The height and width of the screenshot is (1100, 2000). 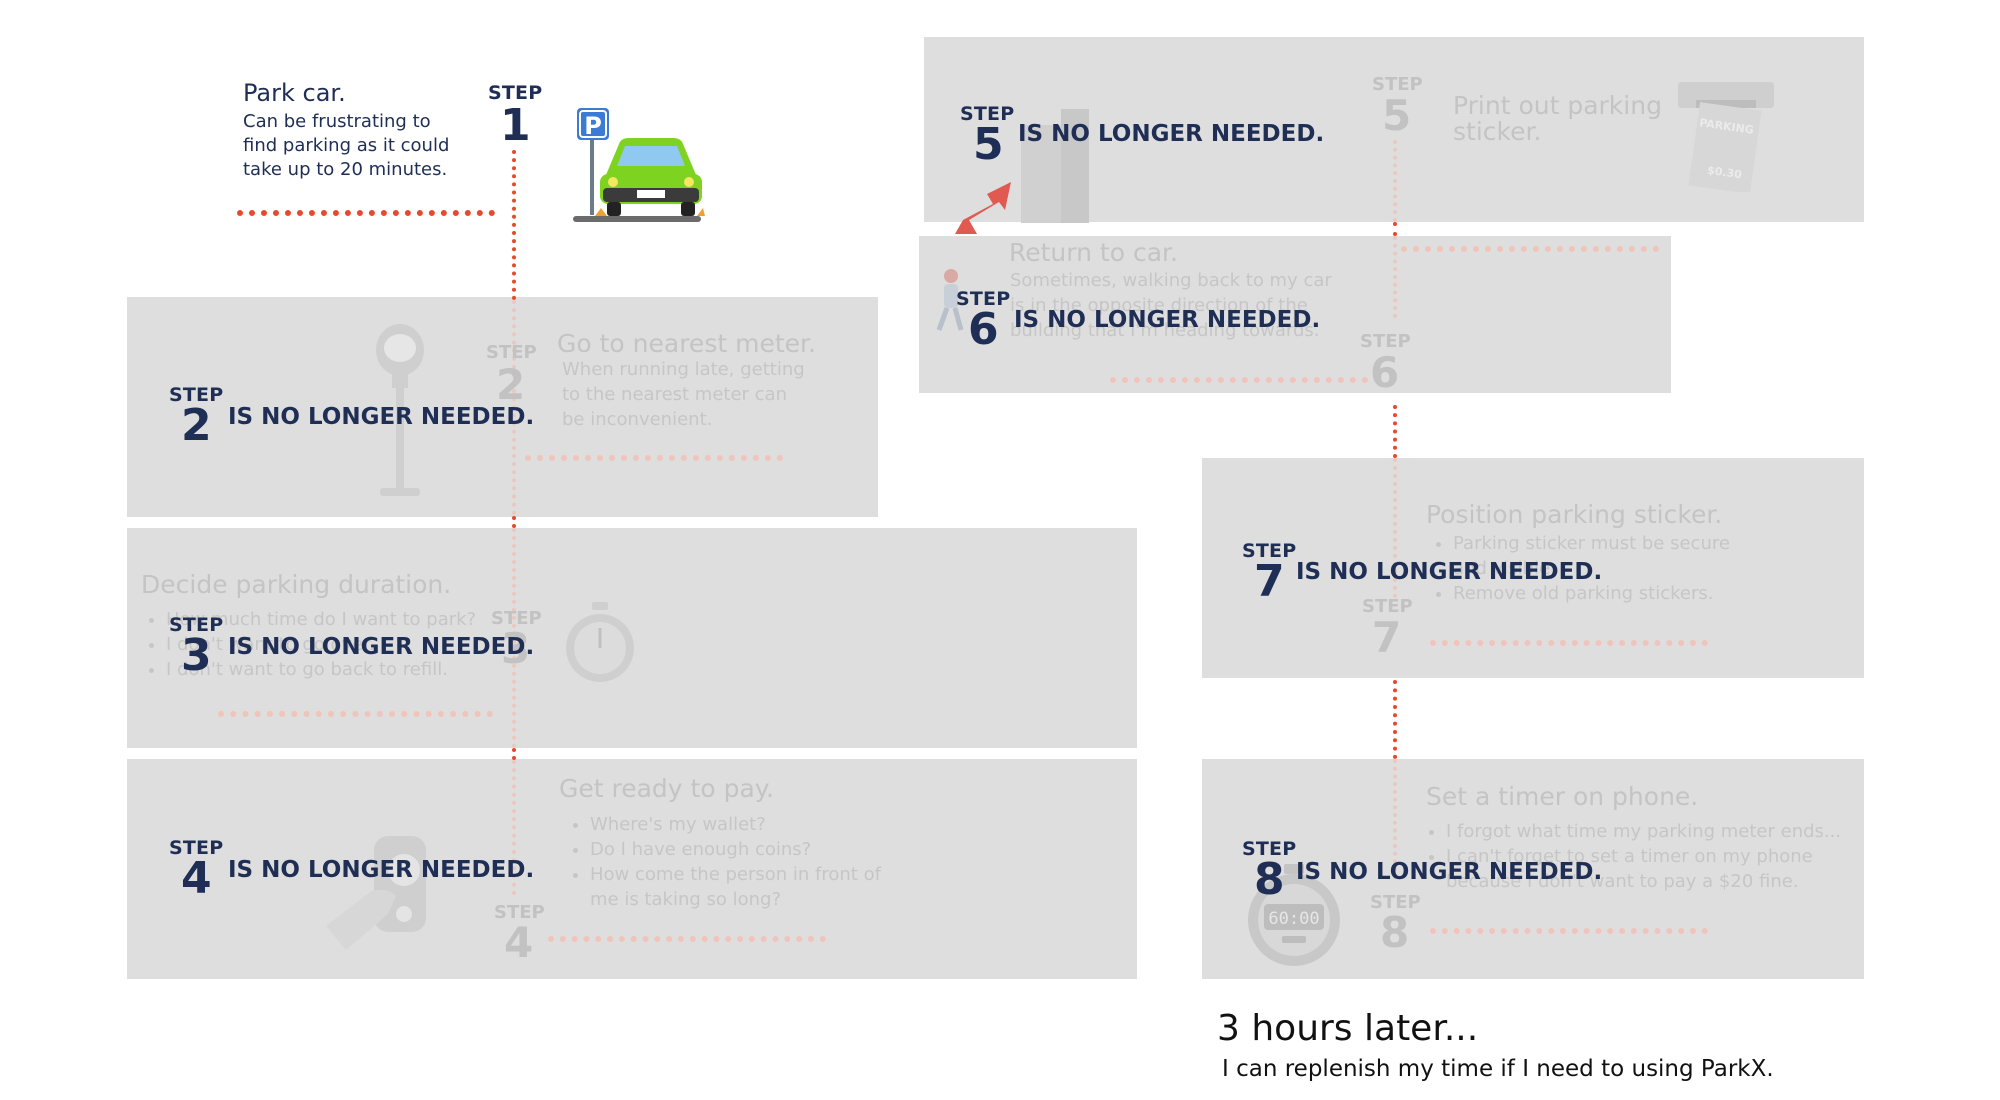 What do you see at coordinates (519, 942) in the screenshot?
I see `step4-faded-step-number: 4` at bounding box center [519, 942].